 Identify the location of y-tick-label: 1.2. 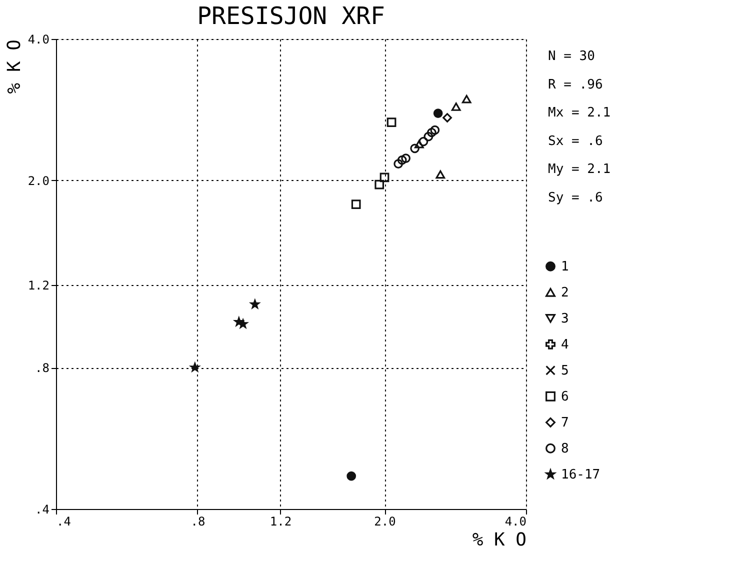
(39, 285).